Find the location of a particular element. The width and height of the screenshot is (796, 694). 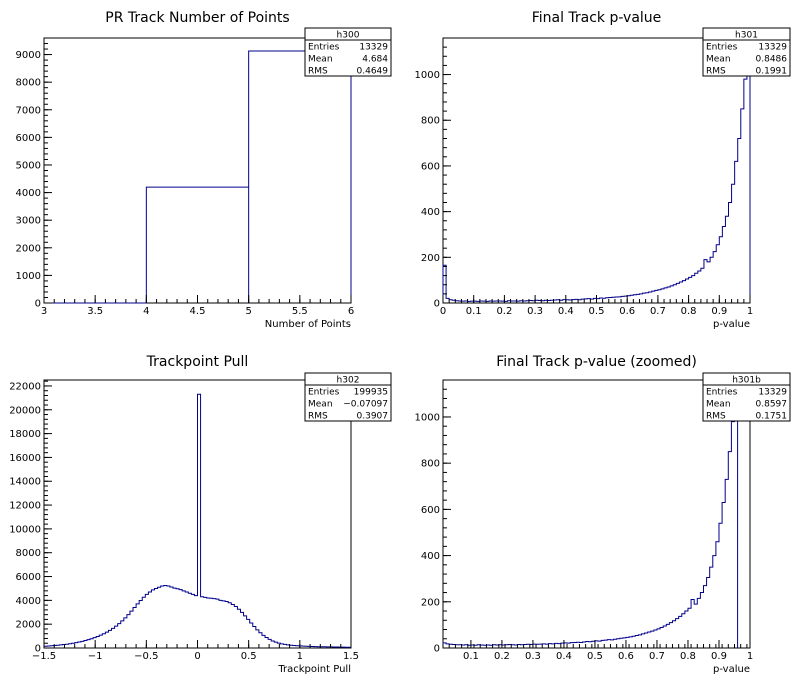

stats-box: h302 Entries 199935 Mean −0.07097 RMS 0.3907 is located at coordinates (348, 397).